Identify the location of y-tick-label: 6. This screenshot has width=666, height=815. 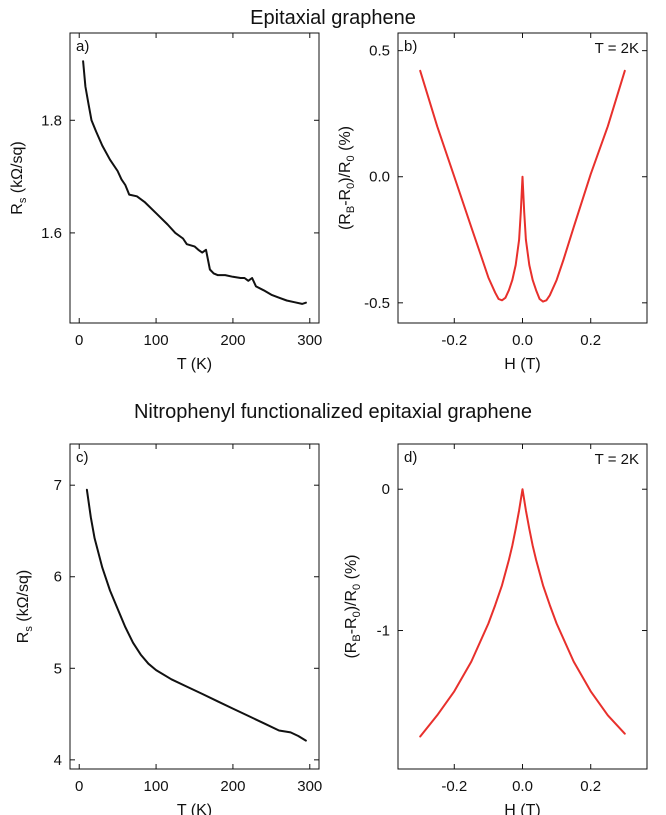
(58, 577).